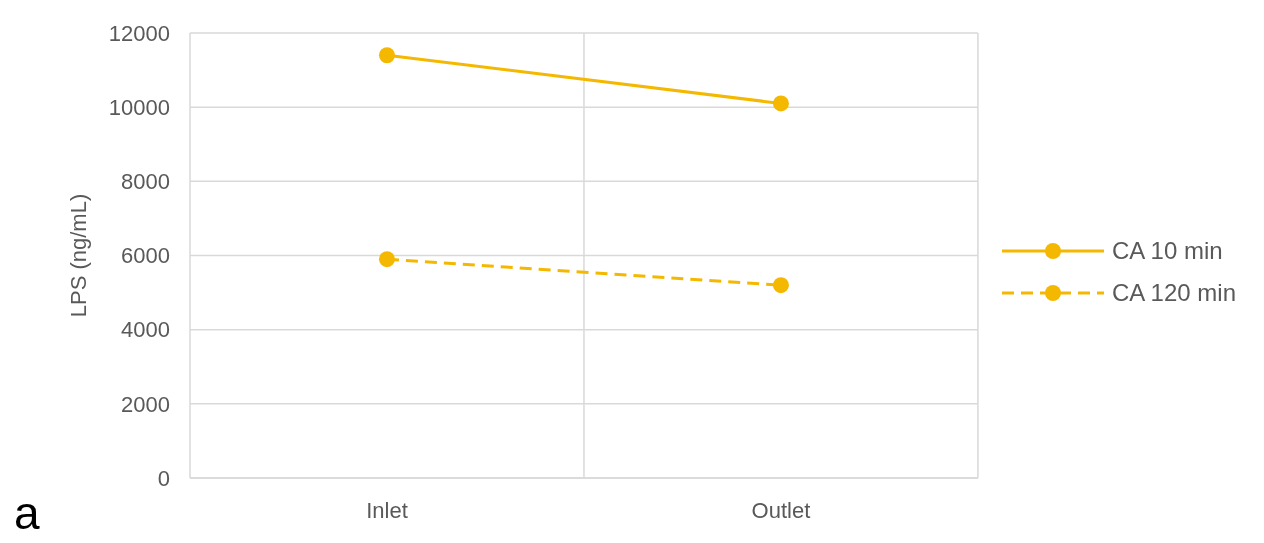 This screenshot has height=543, width=1264. Describe the element at coordinates (1167, 250) in the screenshot. I see `legend-label: CA 10 min` at that location.